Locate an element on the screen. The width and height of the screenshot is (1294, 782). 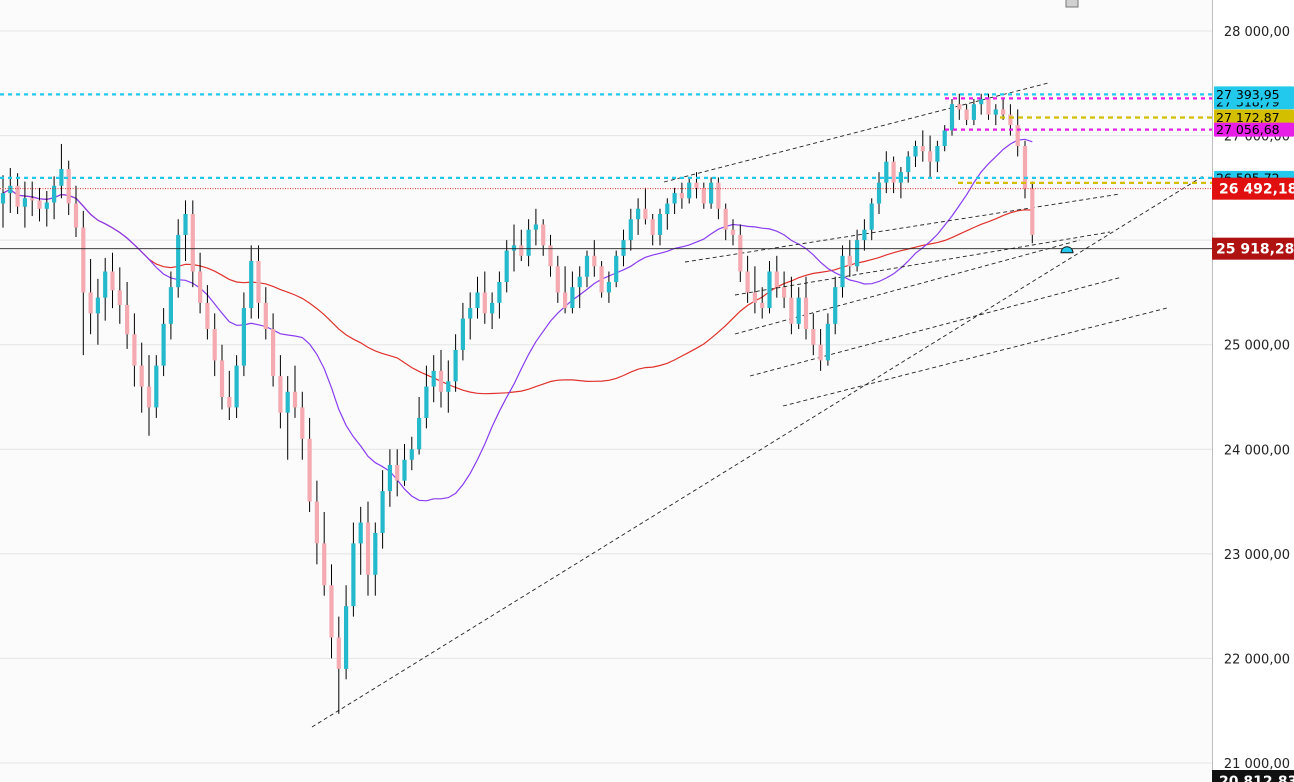
level-tag-cyan-1: 27 393,95 is located at coordinates (1248, 94).